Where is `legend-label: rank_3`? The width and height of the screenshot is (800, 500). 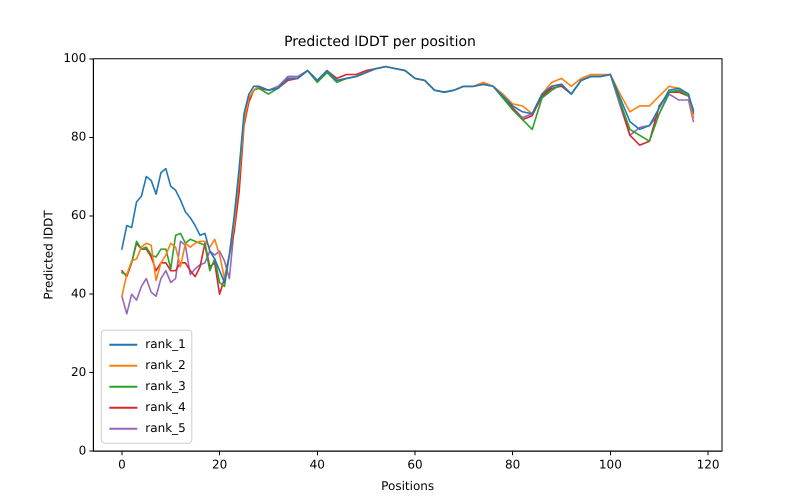 legend-label: rank_3 is located at coordinates (165, 385).